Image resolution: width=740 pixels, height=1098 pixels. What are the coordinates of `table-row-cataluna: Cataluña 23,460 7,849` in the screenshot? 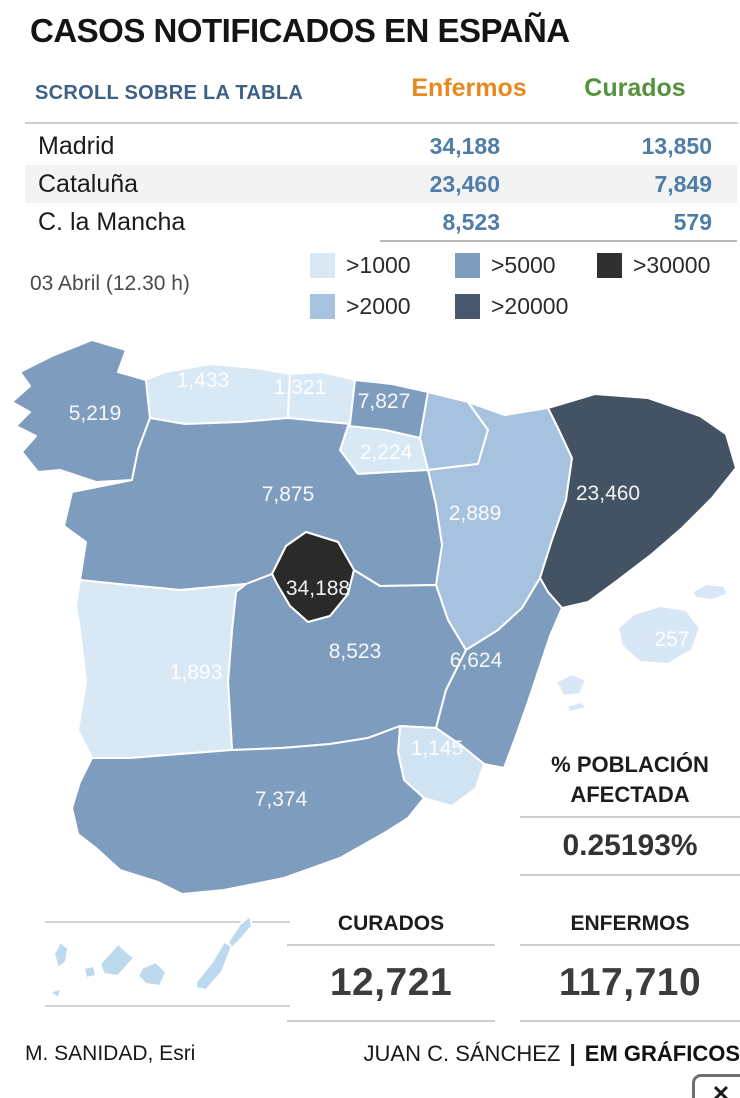 It's located at (381, 184).